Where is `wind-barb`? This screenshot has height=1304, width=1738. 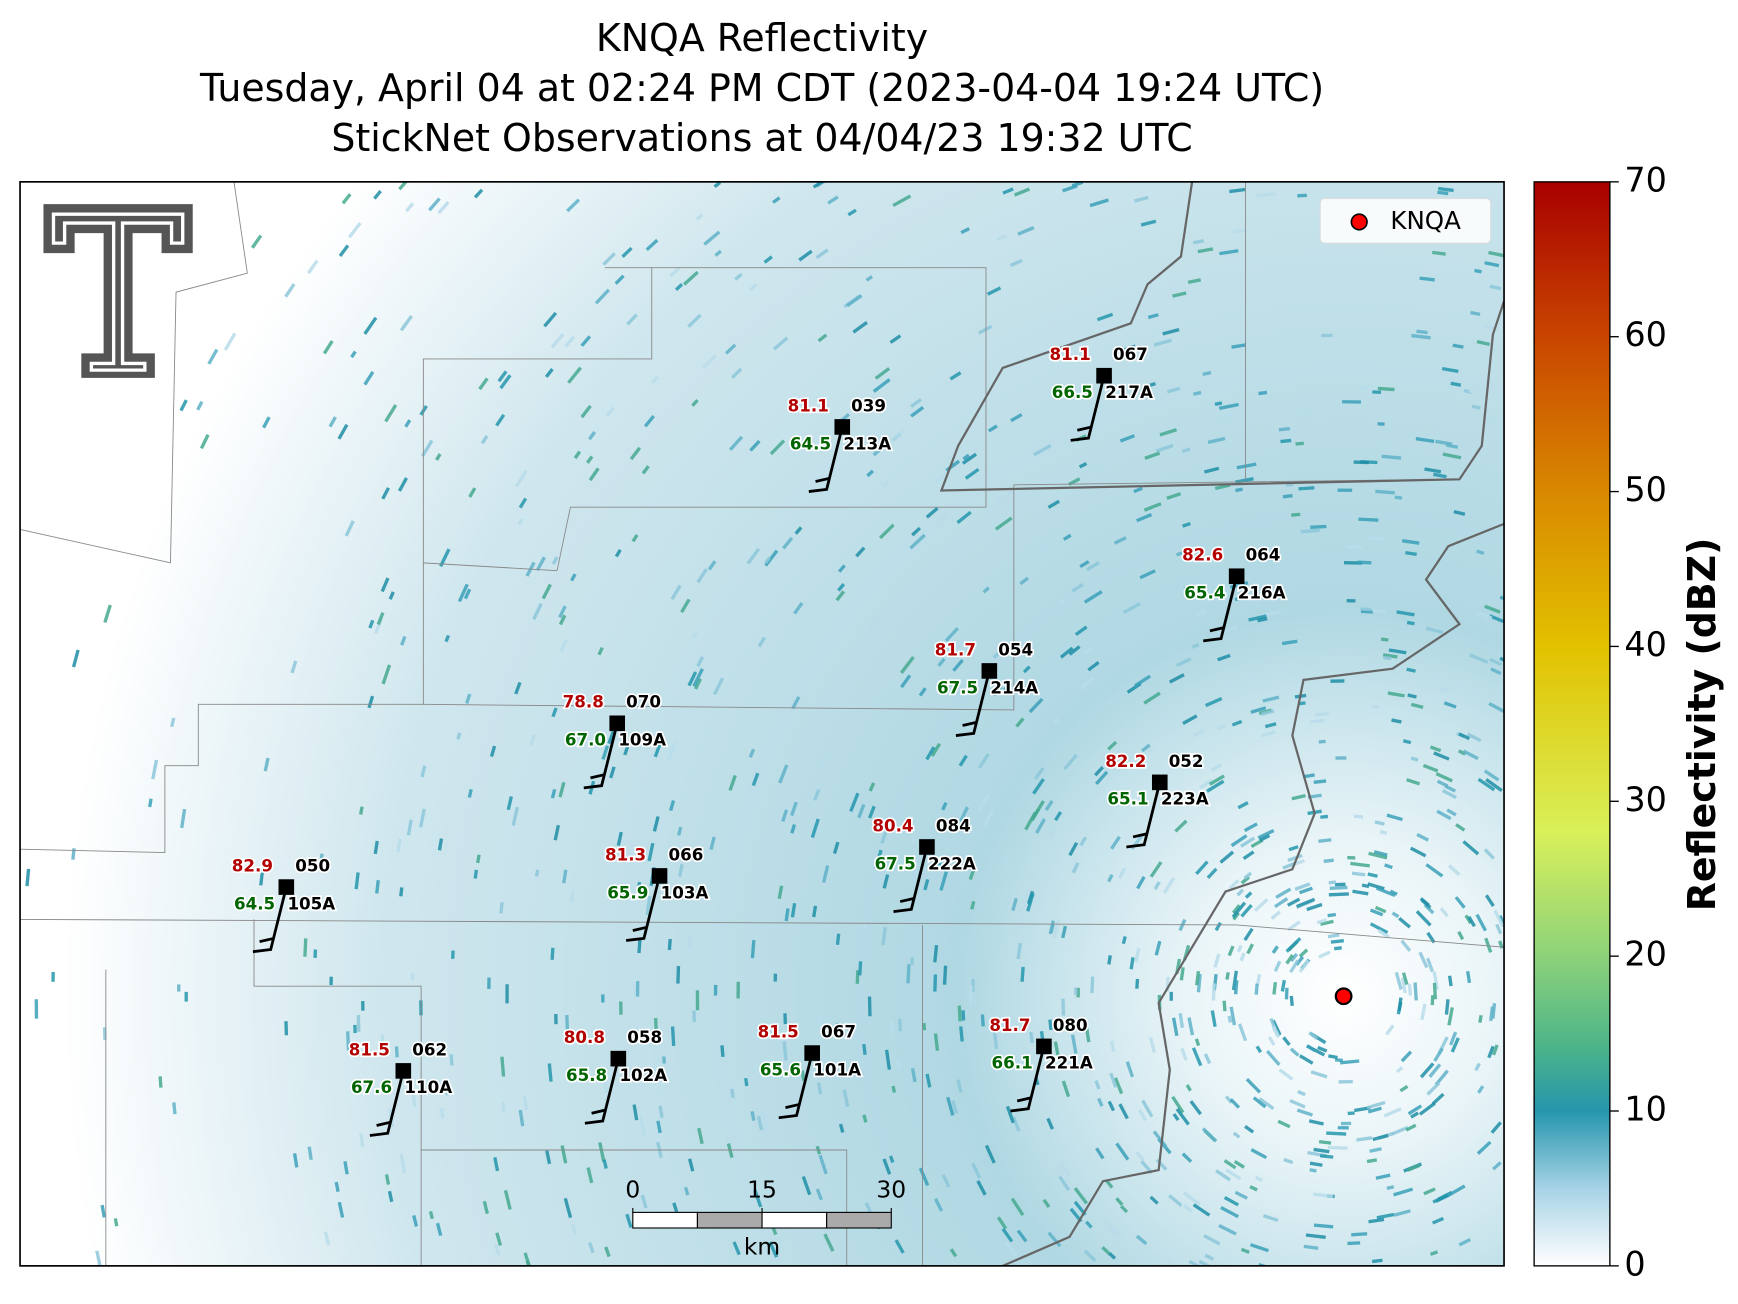 wind-barb is located at coordinates (826, 459).